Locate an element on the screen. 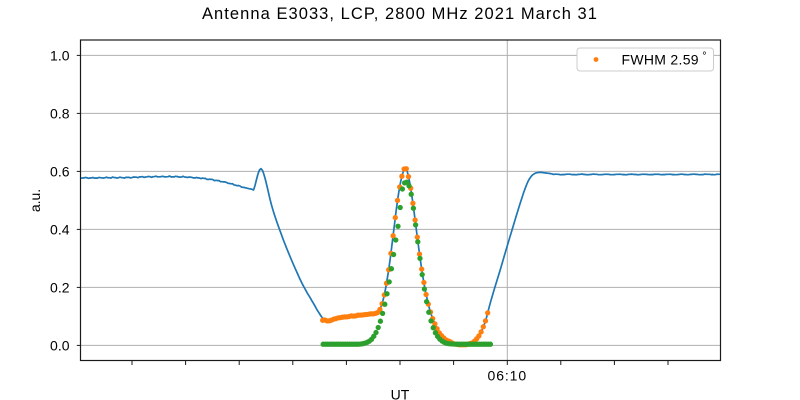 The width and height of the screenshot is (800, 400). svg-text: 0.2 is located at coordinates (60, 287).